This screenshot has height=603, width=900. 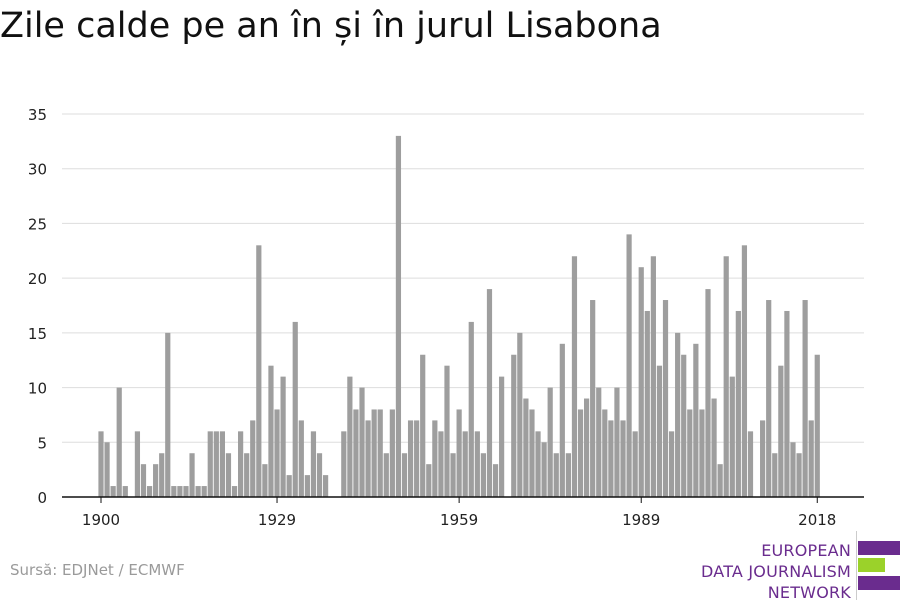 What do you see at coordinates (459, 520) in the screenshot?
I see `x-tick-label: 1959` at bounding box center [459, 520].